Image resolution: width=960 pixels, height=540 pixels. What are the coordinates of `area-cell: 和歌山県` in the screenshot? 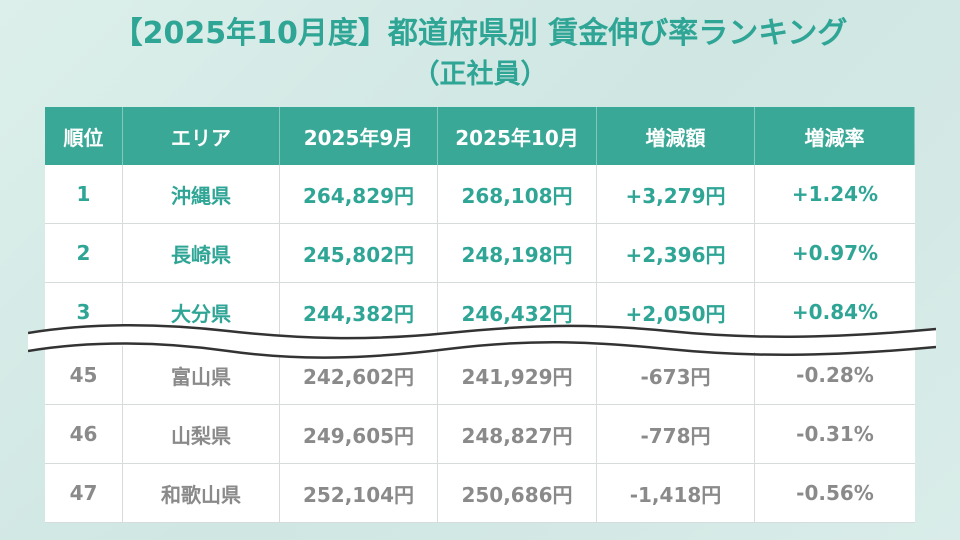 It's located at (201, 493).